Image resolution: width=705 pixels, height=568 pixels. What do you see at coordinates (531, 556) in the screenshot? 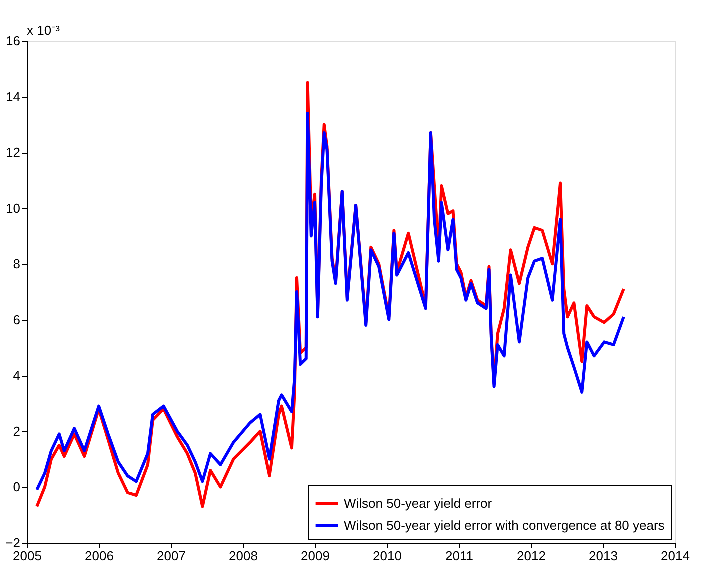
I see `x-tick-label: 2012` at bounding box center [531, 556].